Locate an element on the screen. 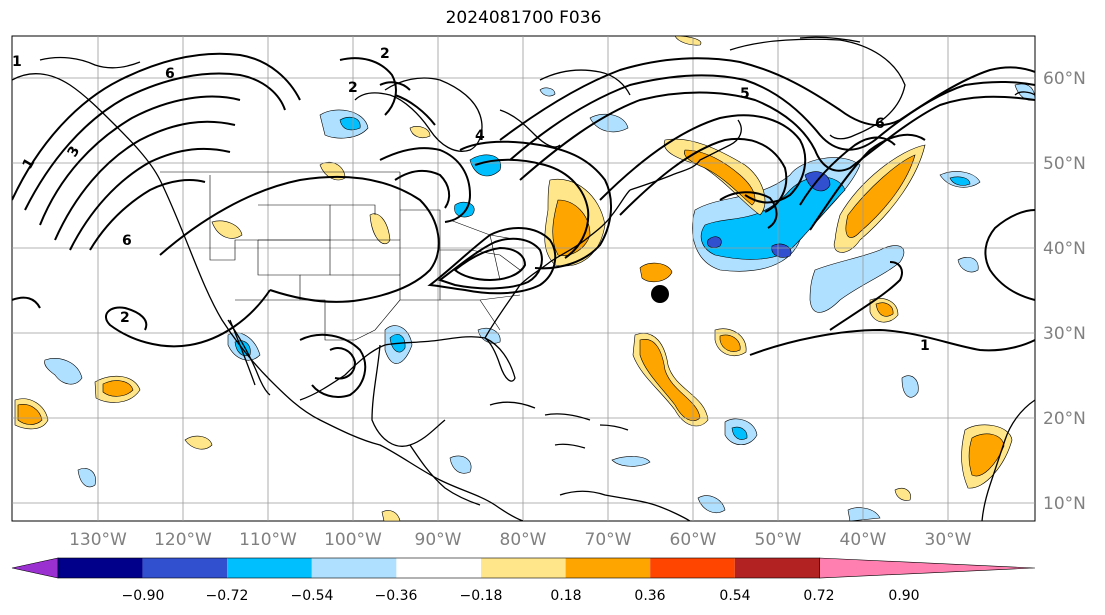 The height and width of the screenshot is (615, 1105). colorbar-tick: 0.90 is located at coordinates (903, 596).